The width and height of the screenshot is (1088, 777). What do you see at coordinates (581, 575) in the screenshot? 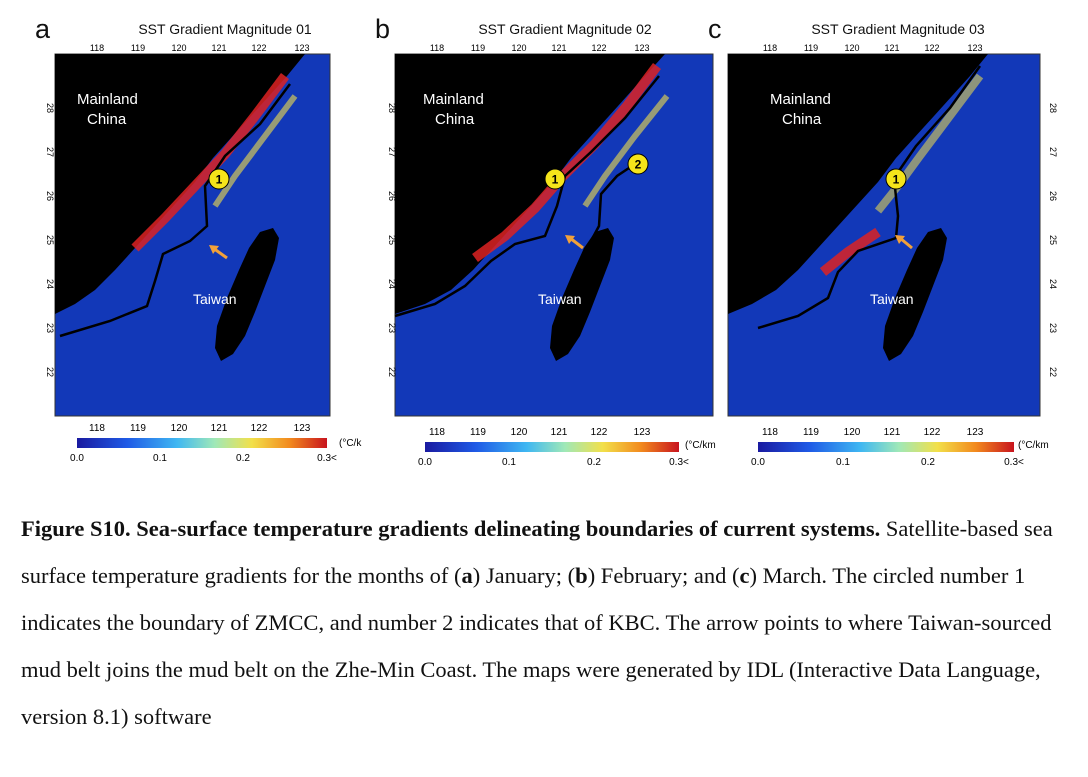
I see `caption-panel-ref: b` at bounding box center [581, 575].